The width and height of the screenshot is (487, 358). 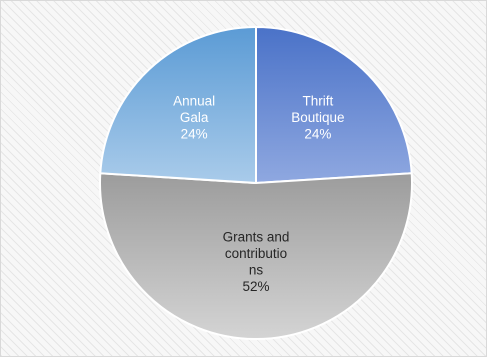 I want to click on data-label-grants-and-contributions: Grants and contributio ns 52%, so click(x=256, y=261).